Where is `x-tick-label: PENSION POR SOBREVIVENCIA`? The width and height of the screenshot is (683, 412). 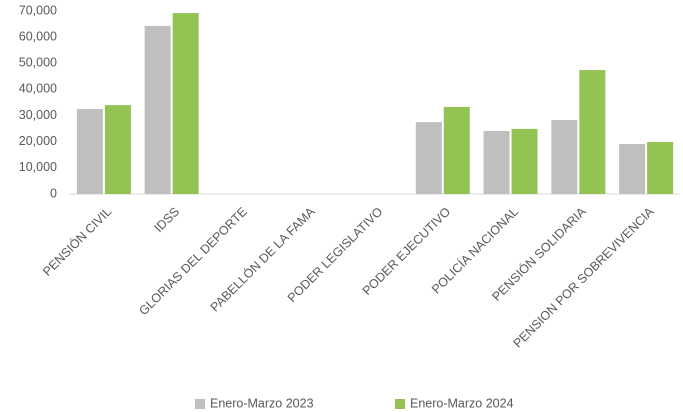 x-tick-label: PENSION POR SOBREVIVENCIA is located at coordinates (584, 277).